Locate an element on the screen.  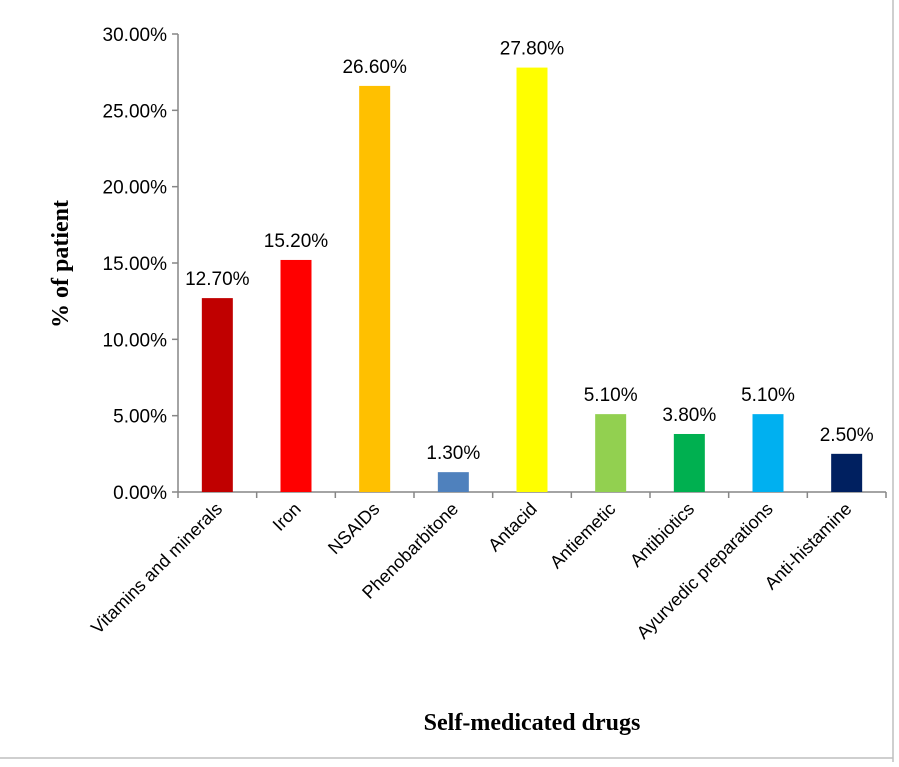
data-label: 15.20% is located at coordinates (296, 241).